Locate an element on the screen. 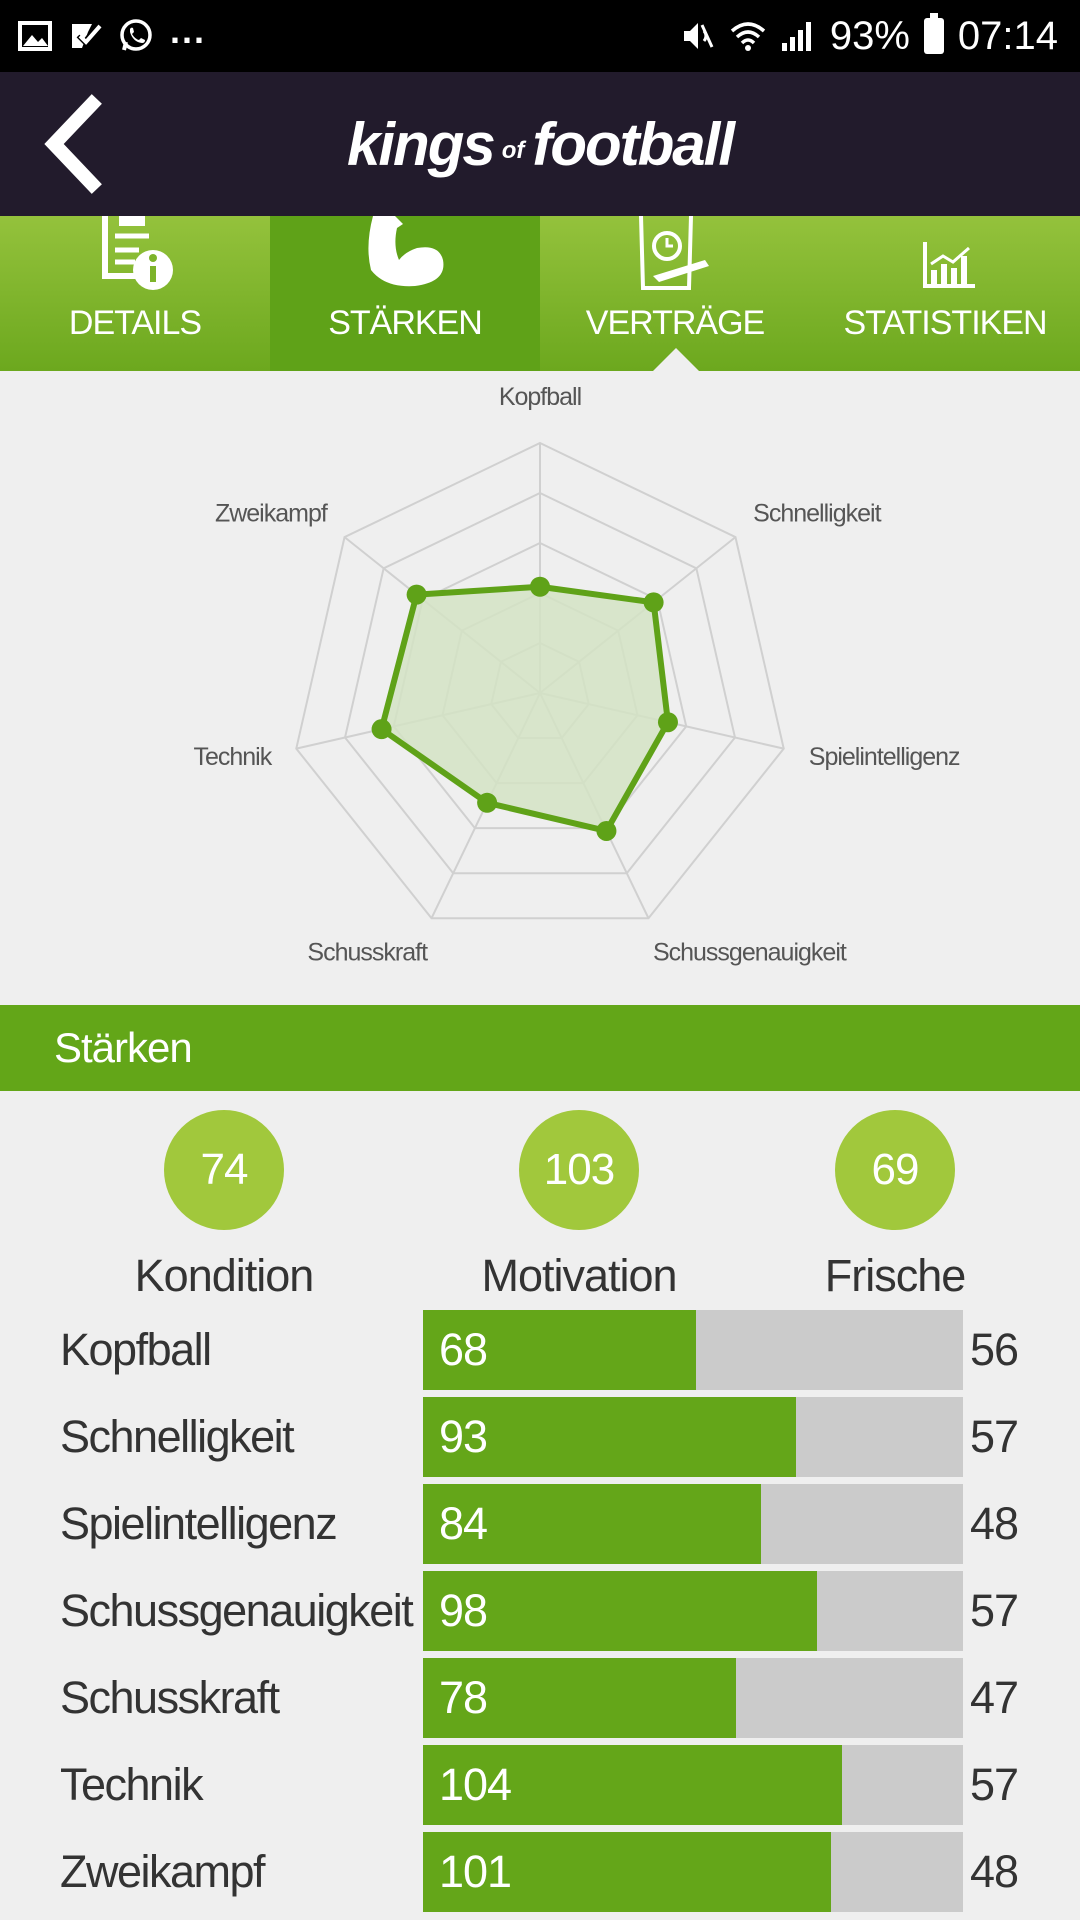  skill-row-kopfball: Kopfball 68 56 is located at coordinates (540, 1350).